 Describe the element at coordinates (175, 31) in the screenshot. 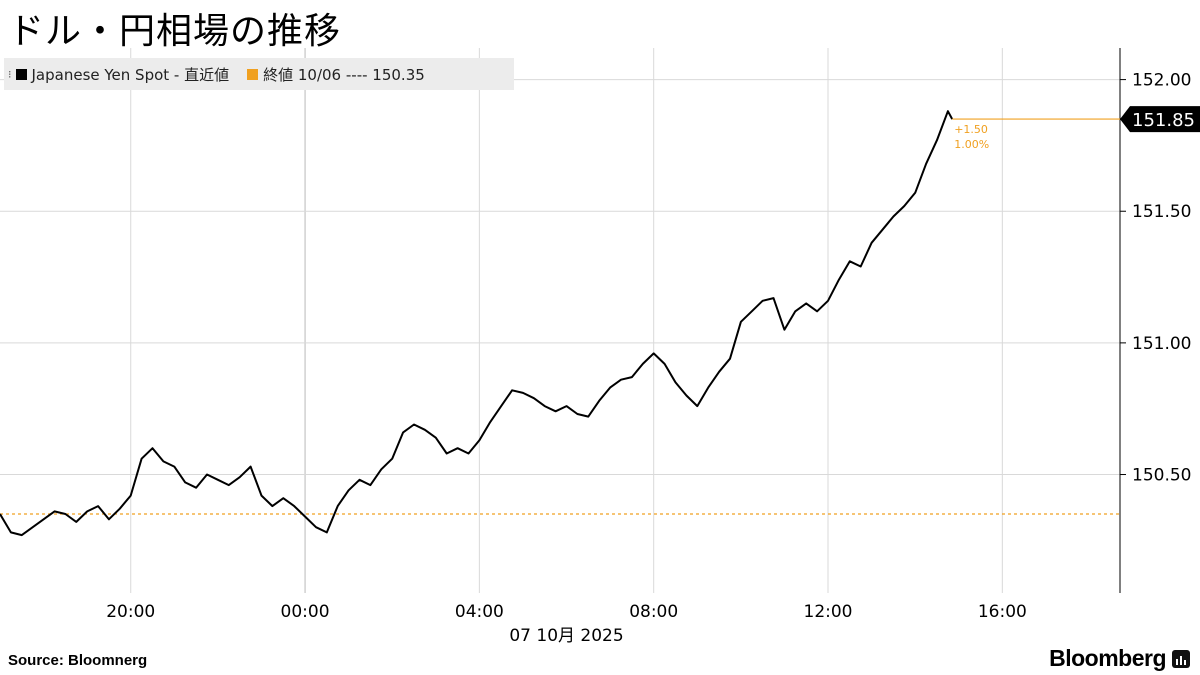

I see `chart-title: ドル・円相場の推移` at that location.